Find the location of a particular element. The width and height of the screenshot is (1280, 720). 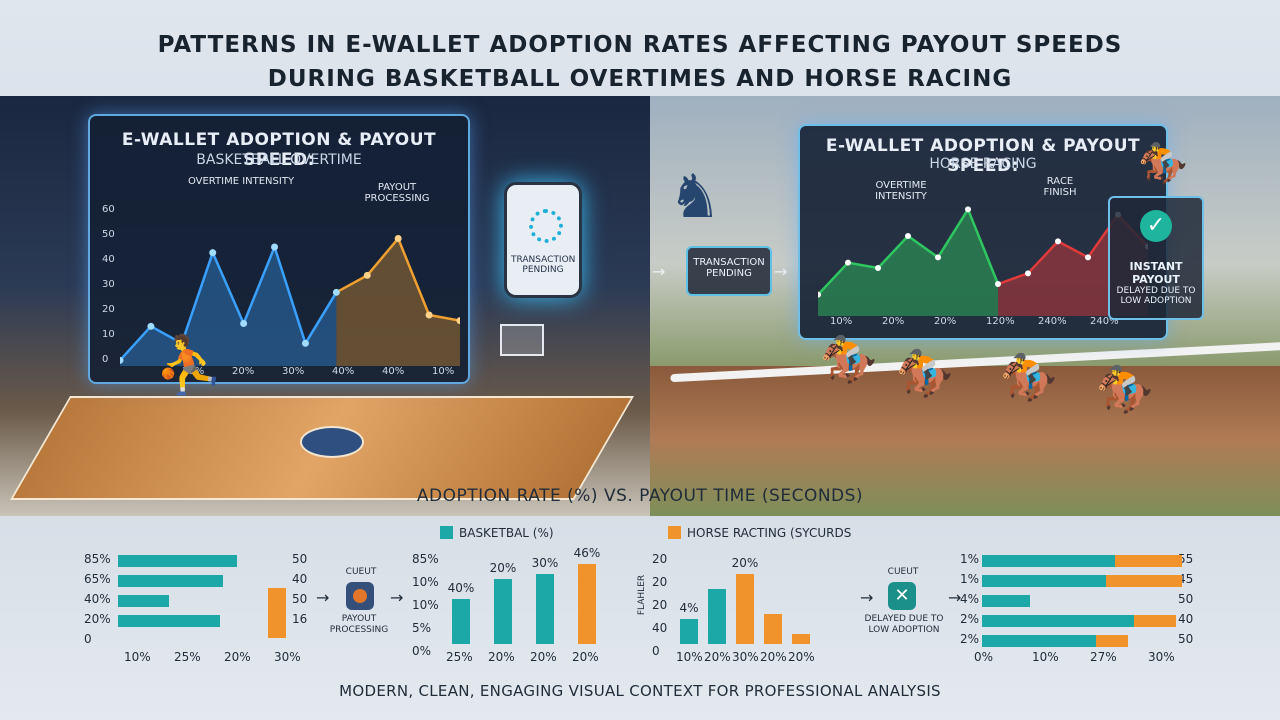

series-line-blue is located at coordinates (229, 302).